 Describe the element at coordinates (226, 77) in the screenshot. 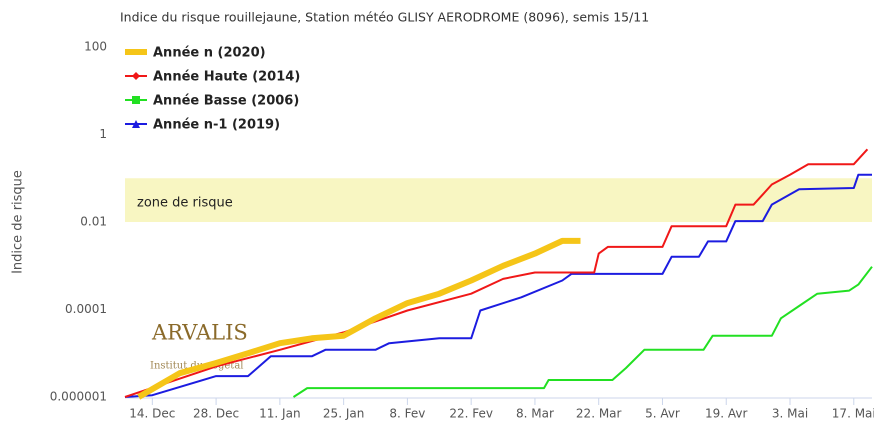

I see `legend-label: Année Haute (2014)` at that location.